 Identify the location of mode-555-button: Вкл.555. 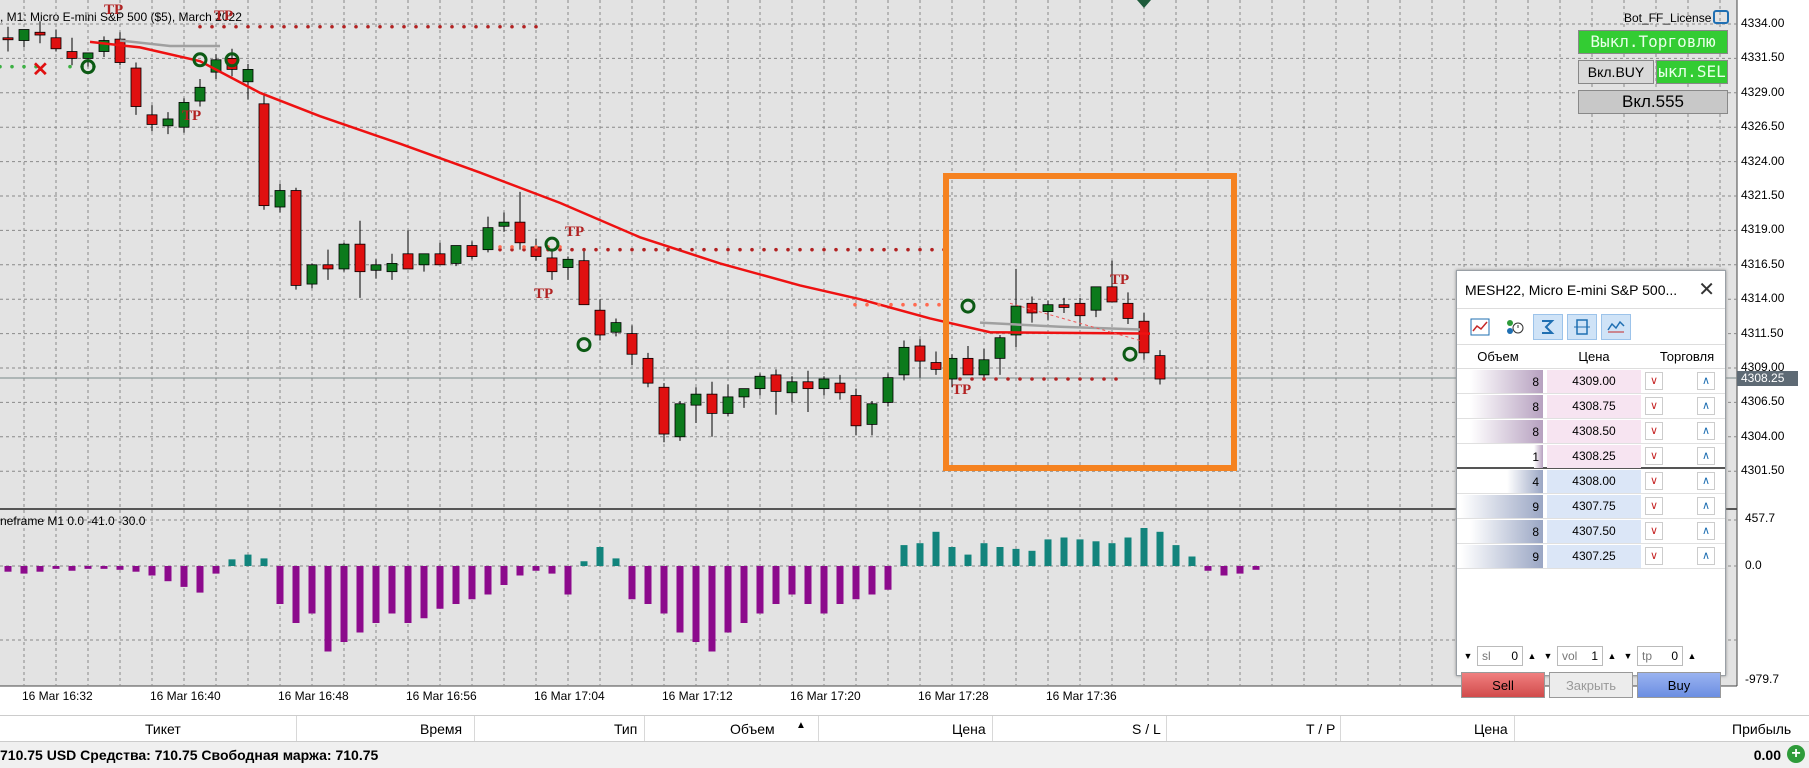
(1653, 102).